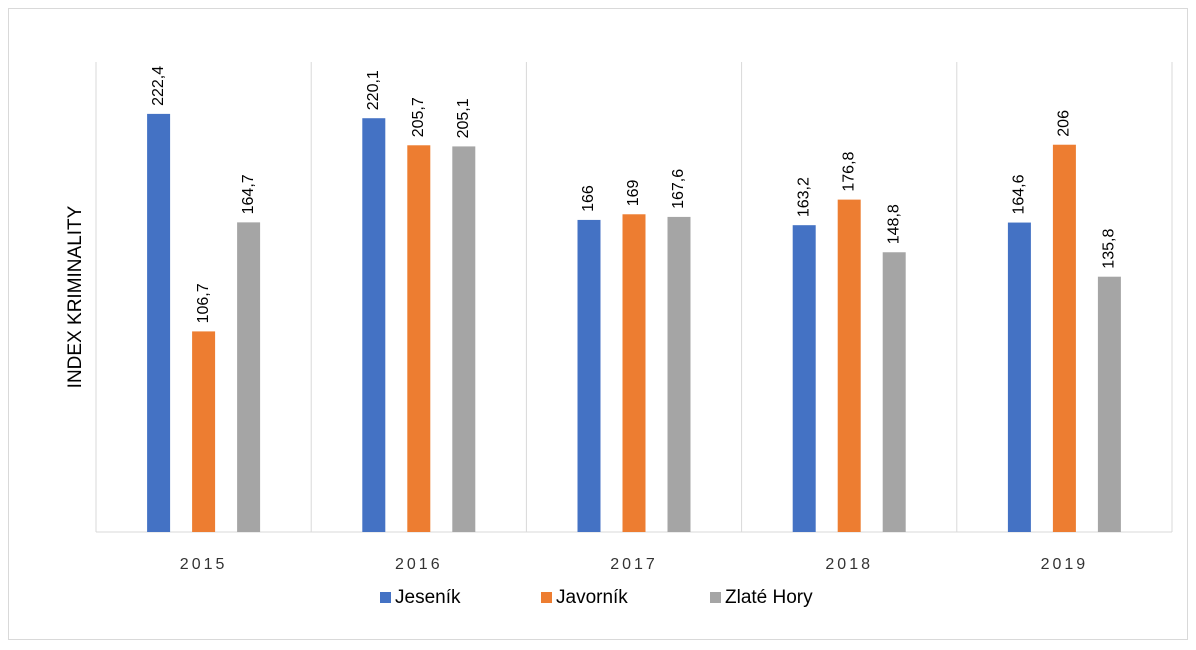 The image size is (1196, 650). I want to click on data-label: 222,4, so click(158, 86).